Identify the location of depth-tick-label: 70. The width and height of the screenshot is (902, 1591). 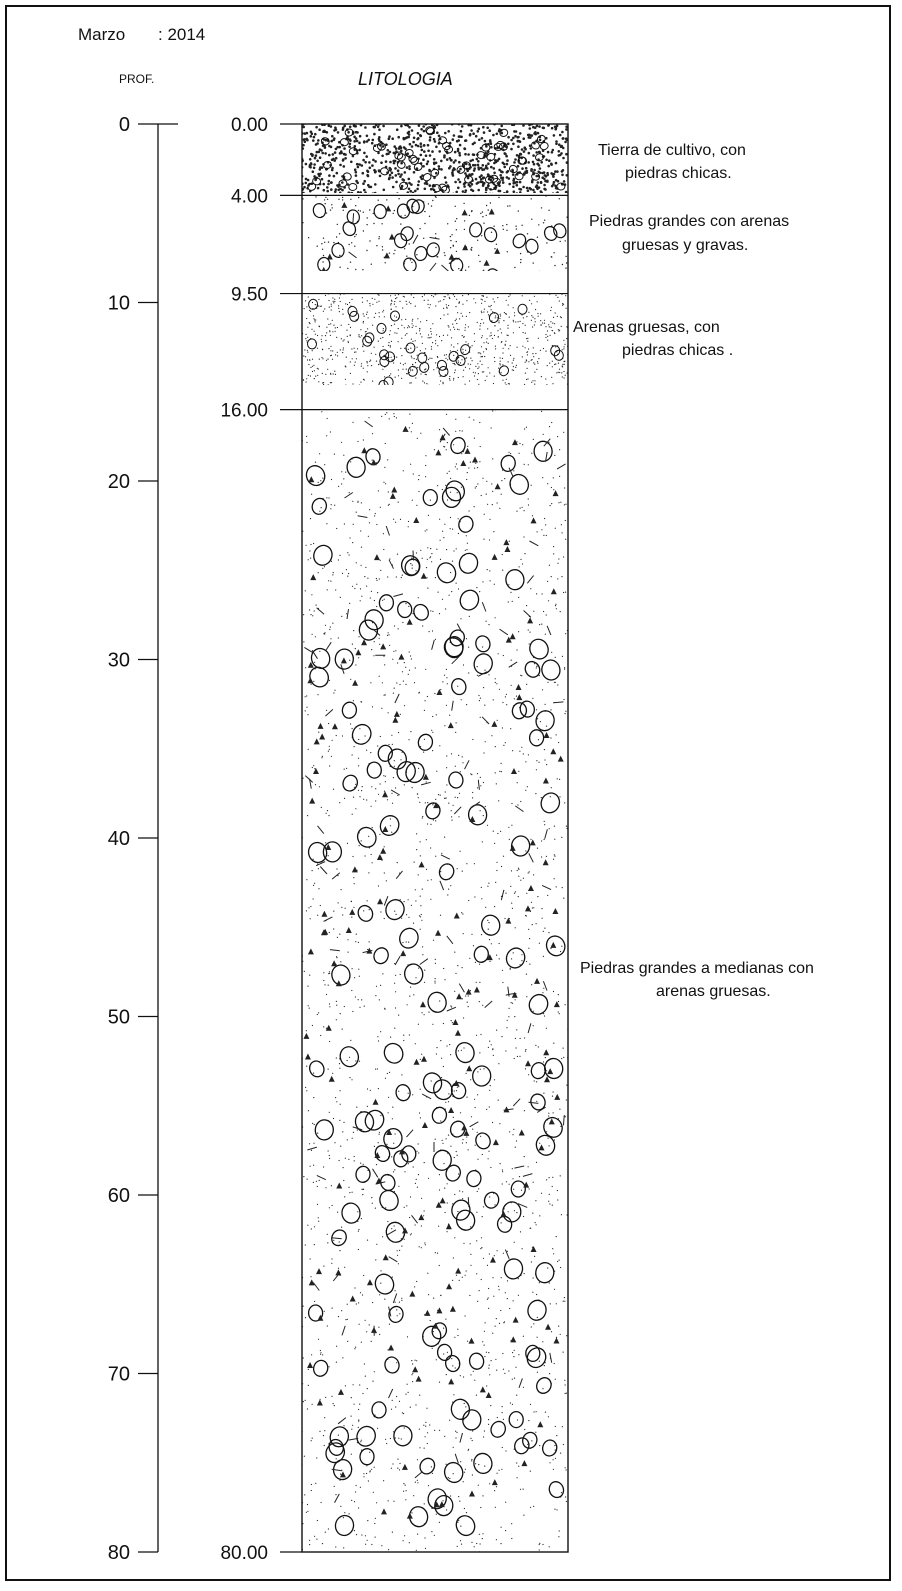
(119, 1375).